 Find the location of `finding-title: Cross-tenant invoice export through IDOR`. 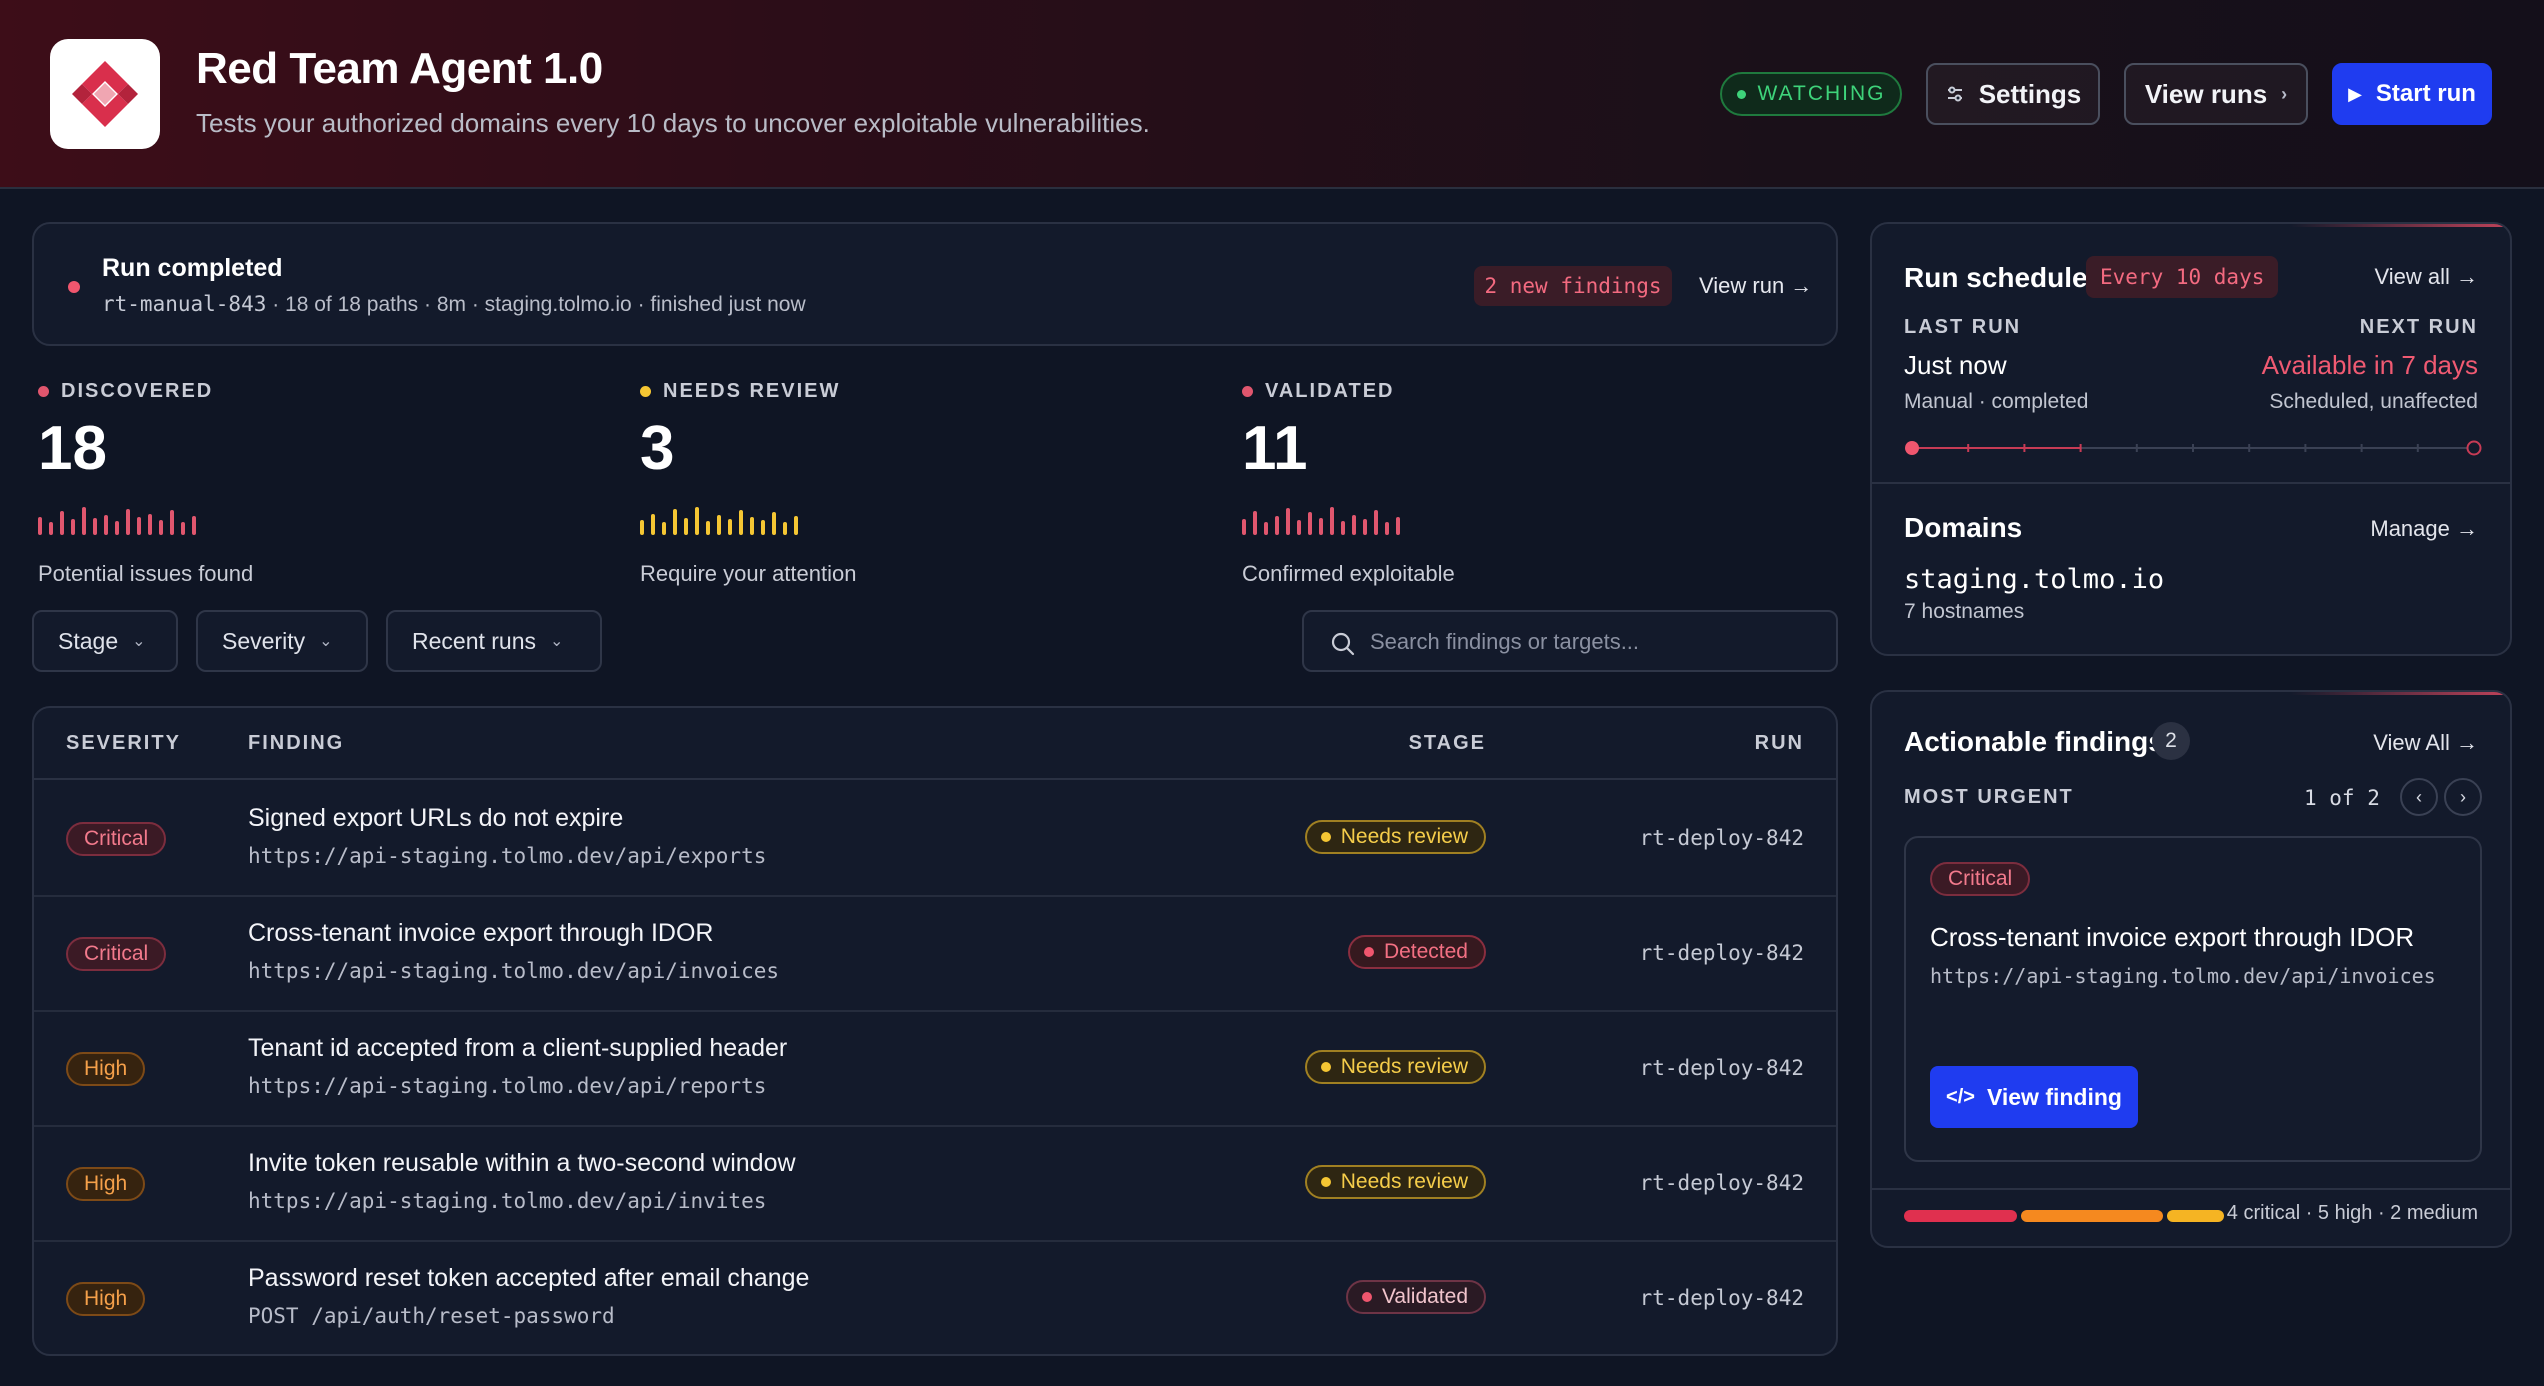

finding-title: Cross-tenant invoice export through IDOR is located at coordinates (481, 933).